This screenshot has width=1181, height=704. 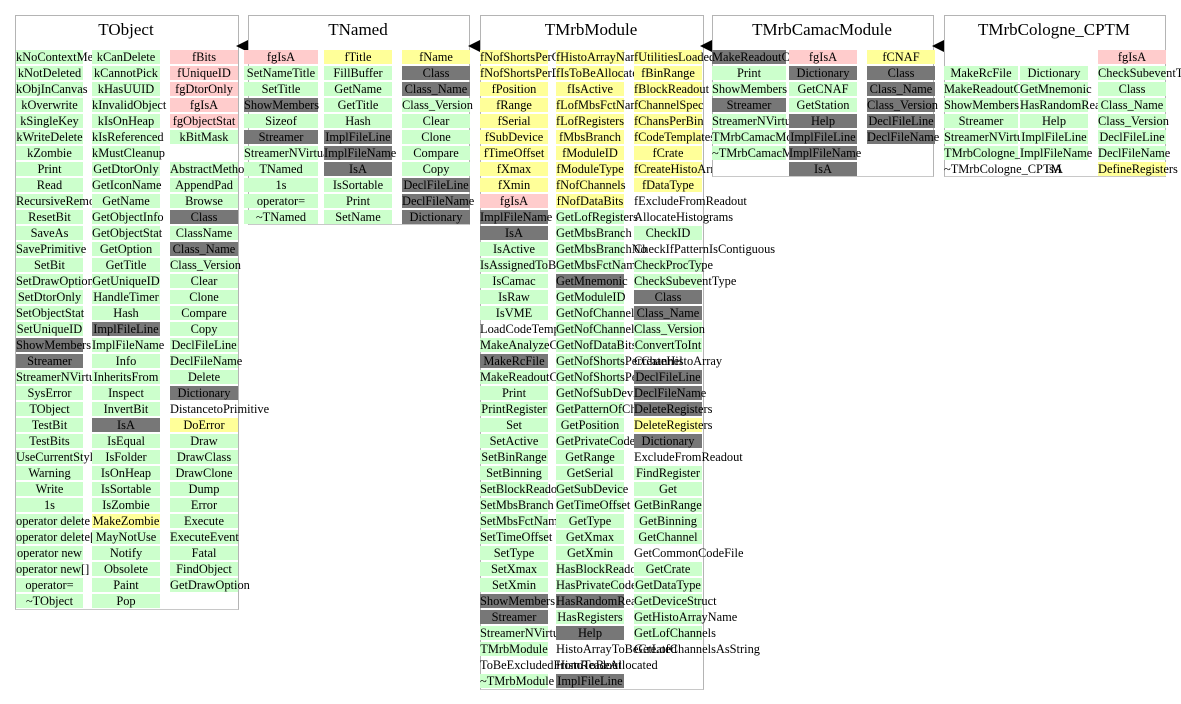 I want to click on member: IsRaw, so click(x=514, y=297).